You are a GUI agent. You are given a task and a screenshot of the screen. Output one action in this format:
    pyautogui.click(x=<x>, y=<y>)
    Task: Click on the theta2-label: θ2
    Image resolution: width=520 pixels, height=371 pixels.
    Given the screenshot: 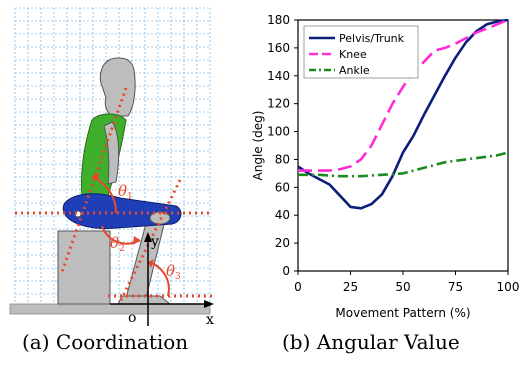 What is the action you would take?
    pyautogui.click(x=117, y=244)
    